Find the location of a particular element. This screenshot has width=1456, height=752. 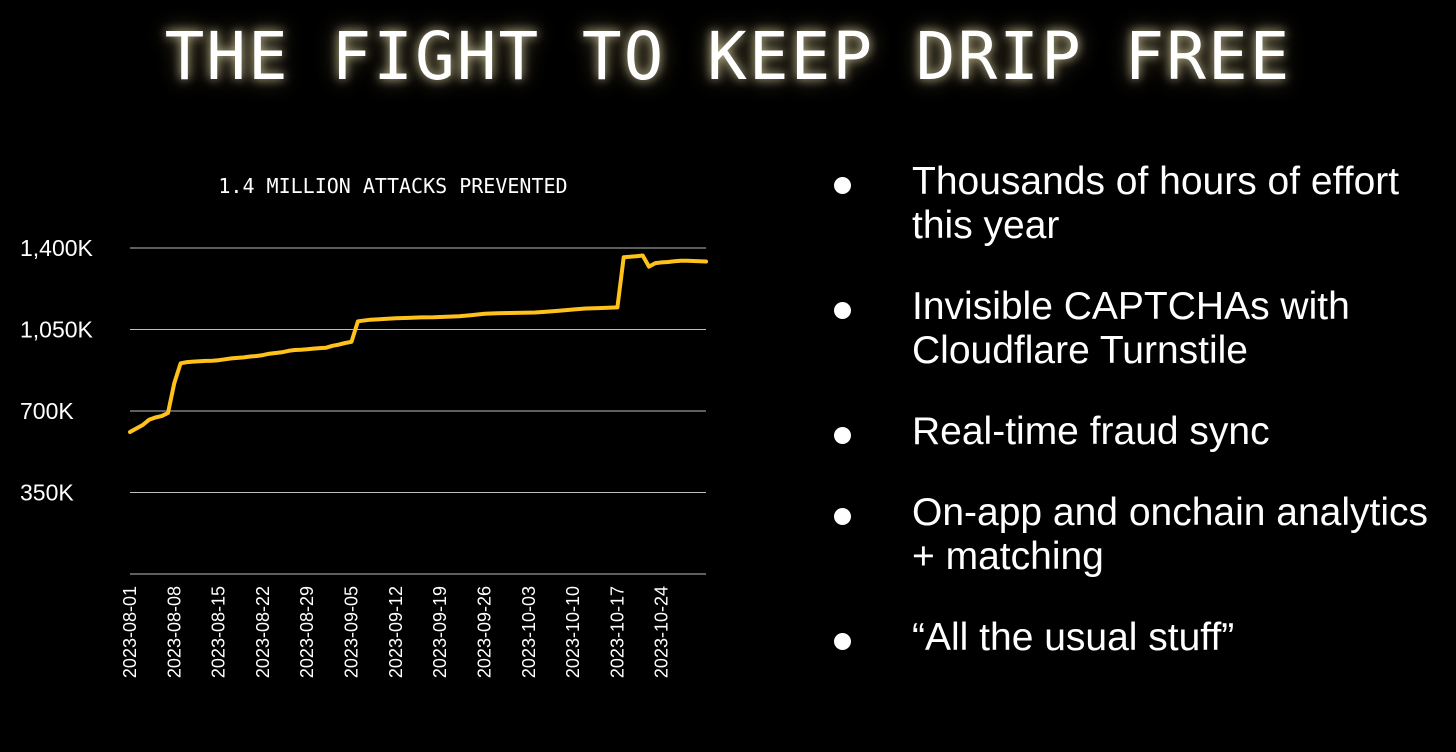

x-tick-label: 2023-08-22 is located at coordinates (263, 632).